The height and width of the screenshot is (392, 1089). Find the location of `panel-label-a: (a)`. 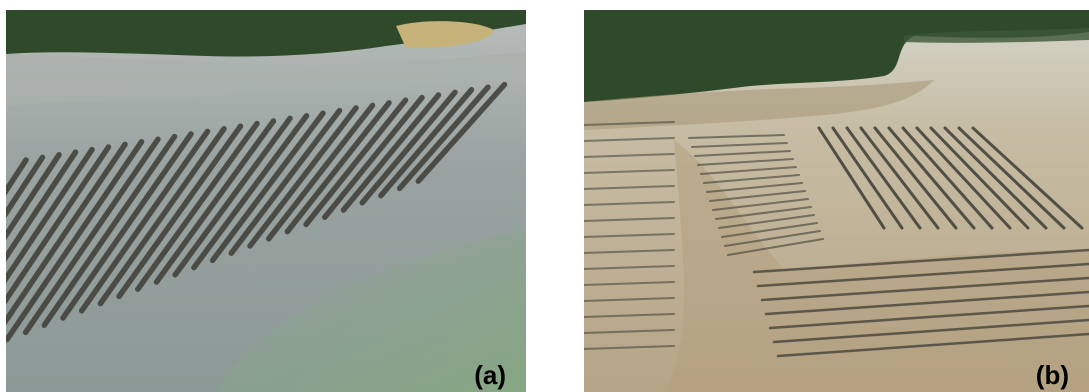

panel-label-a: (a) is located at coordinates (490, 375).